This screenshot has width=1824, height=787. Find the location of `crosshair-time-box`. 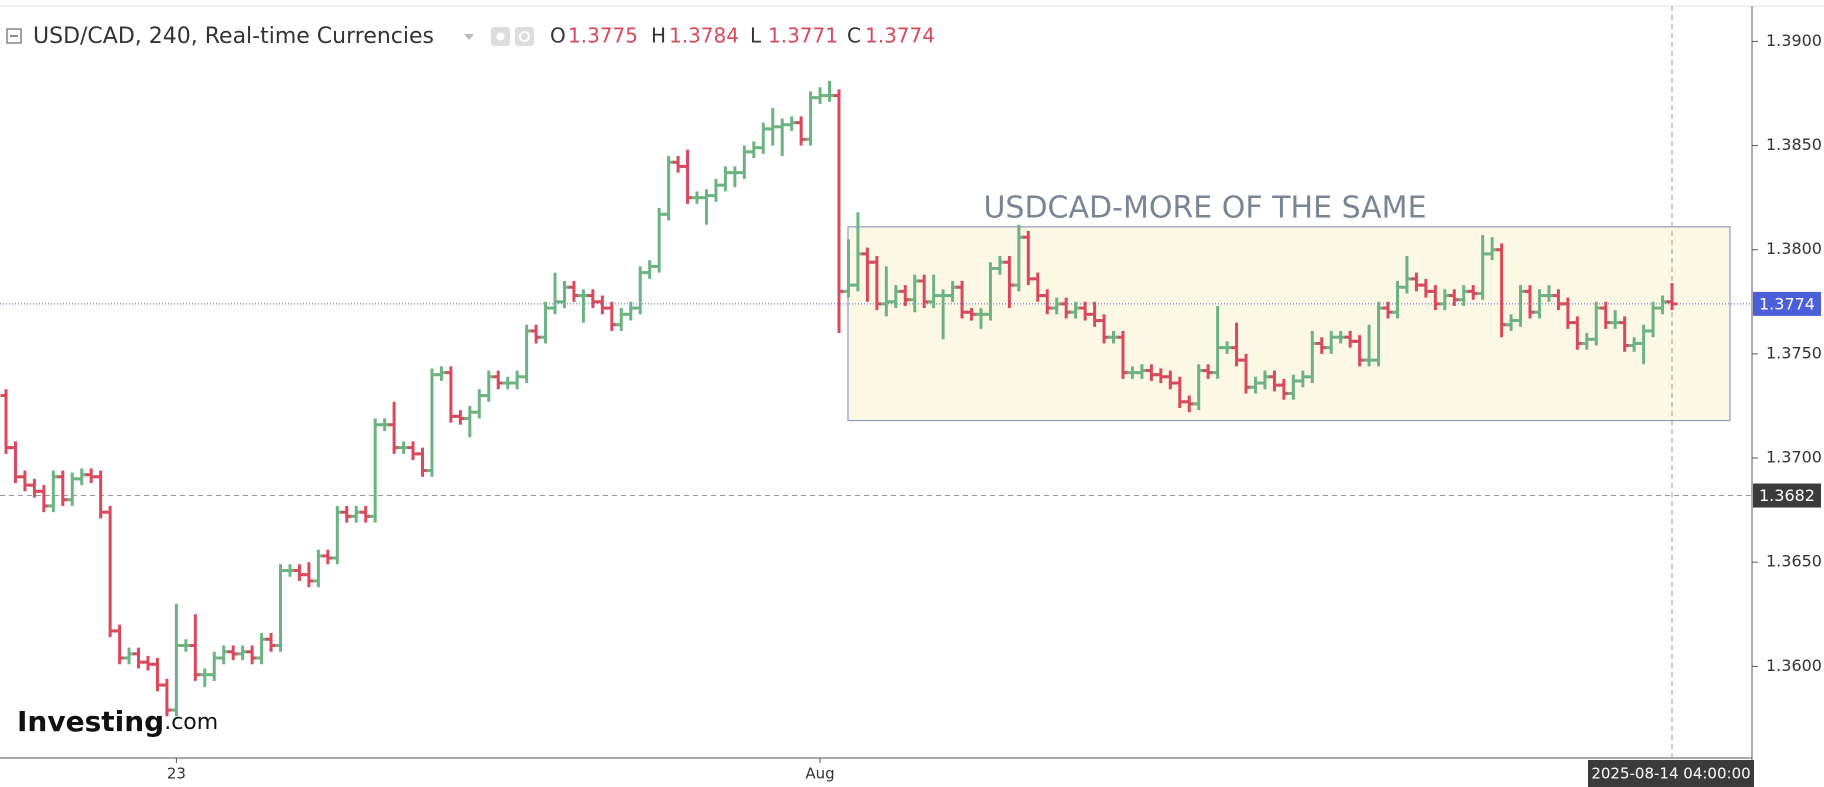

crosshair-time-box is located at coordinates (1671, 773).